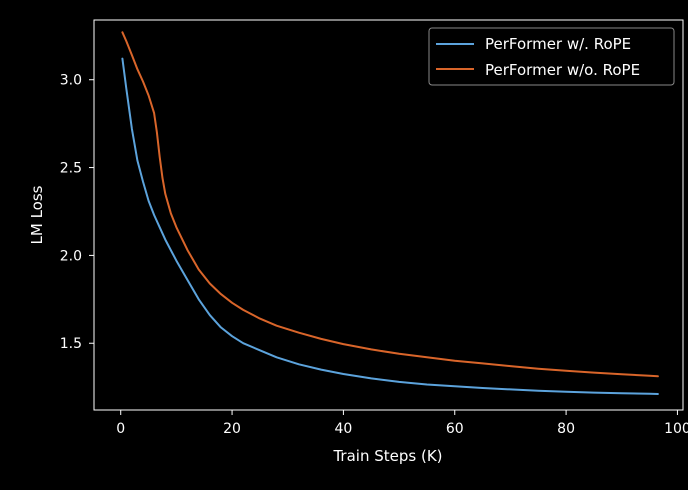 The image size is (688, 490). I want to click on x-axis-ticks: 0 20 40 60 80 100, so click(402, 423).